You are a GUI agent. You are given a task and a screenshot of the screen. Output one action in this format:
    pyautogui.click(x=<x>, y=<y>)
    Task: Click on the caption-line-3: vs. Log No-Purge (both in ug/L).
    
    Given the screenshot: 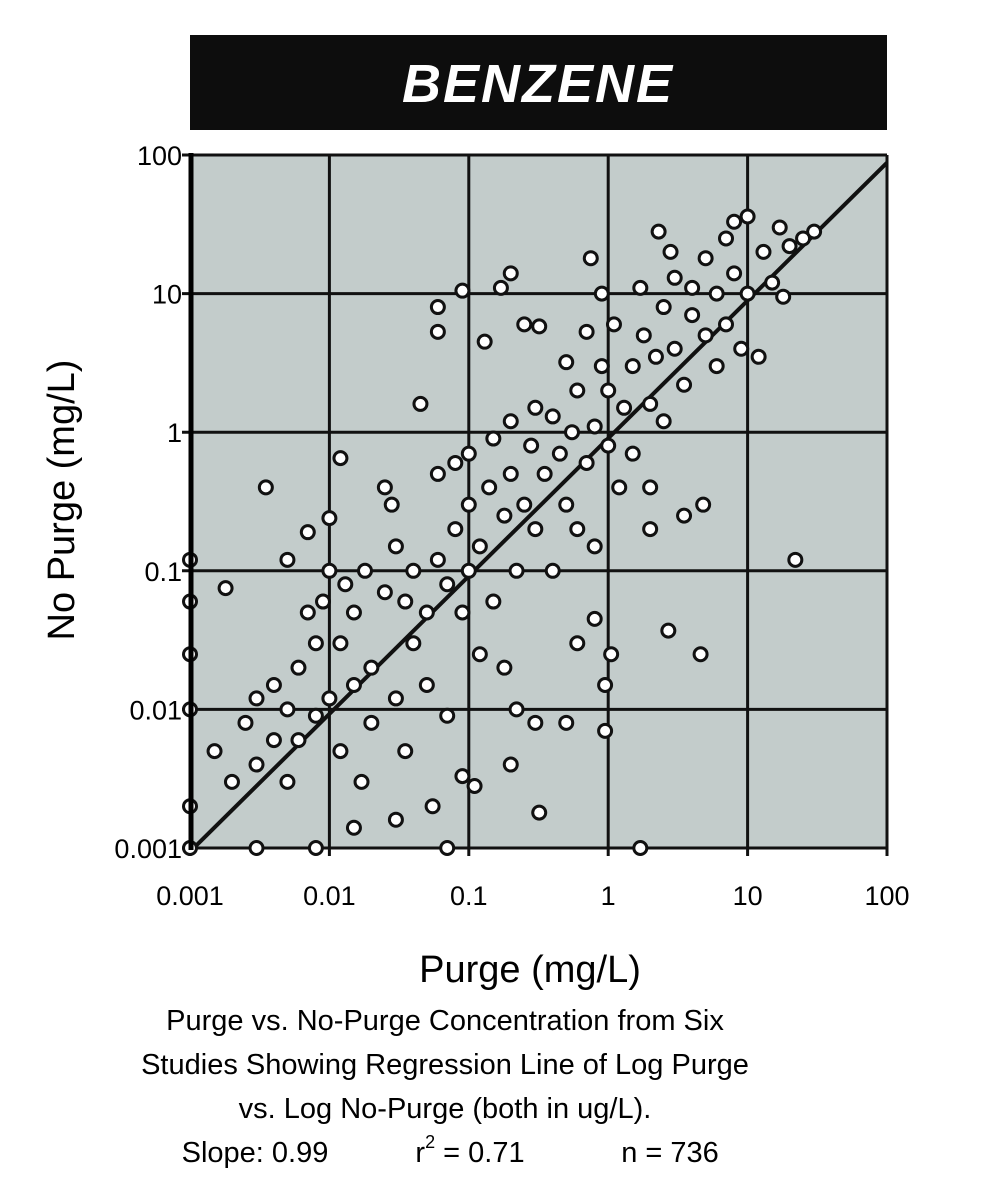 What is the action you would take?
    pyautogui.click(x=445, y=1109)
    